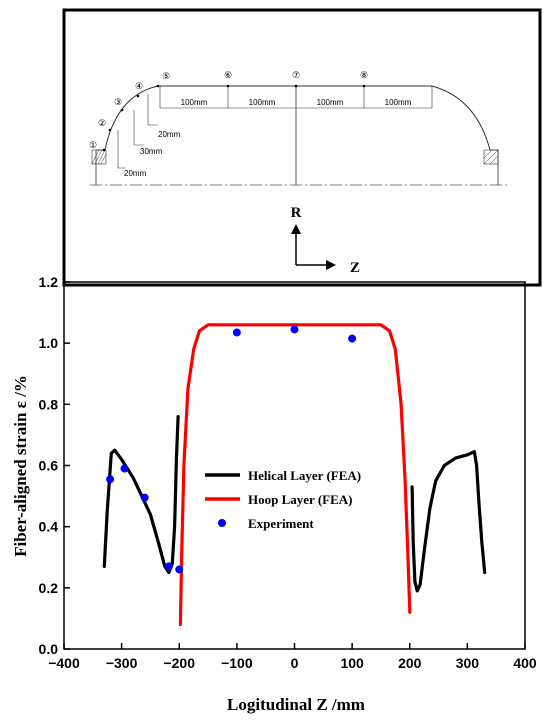  I want to click on x-tick-label: 400, so click(525, 663).